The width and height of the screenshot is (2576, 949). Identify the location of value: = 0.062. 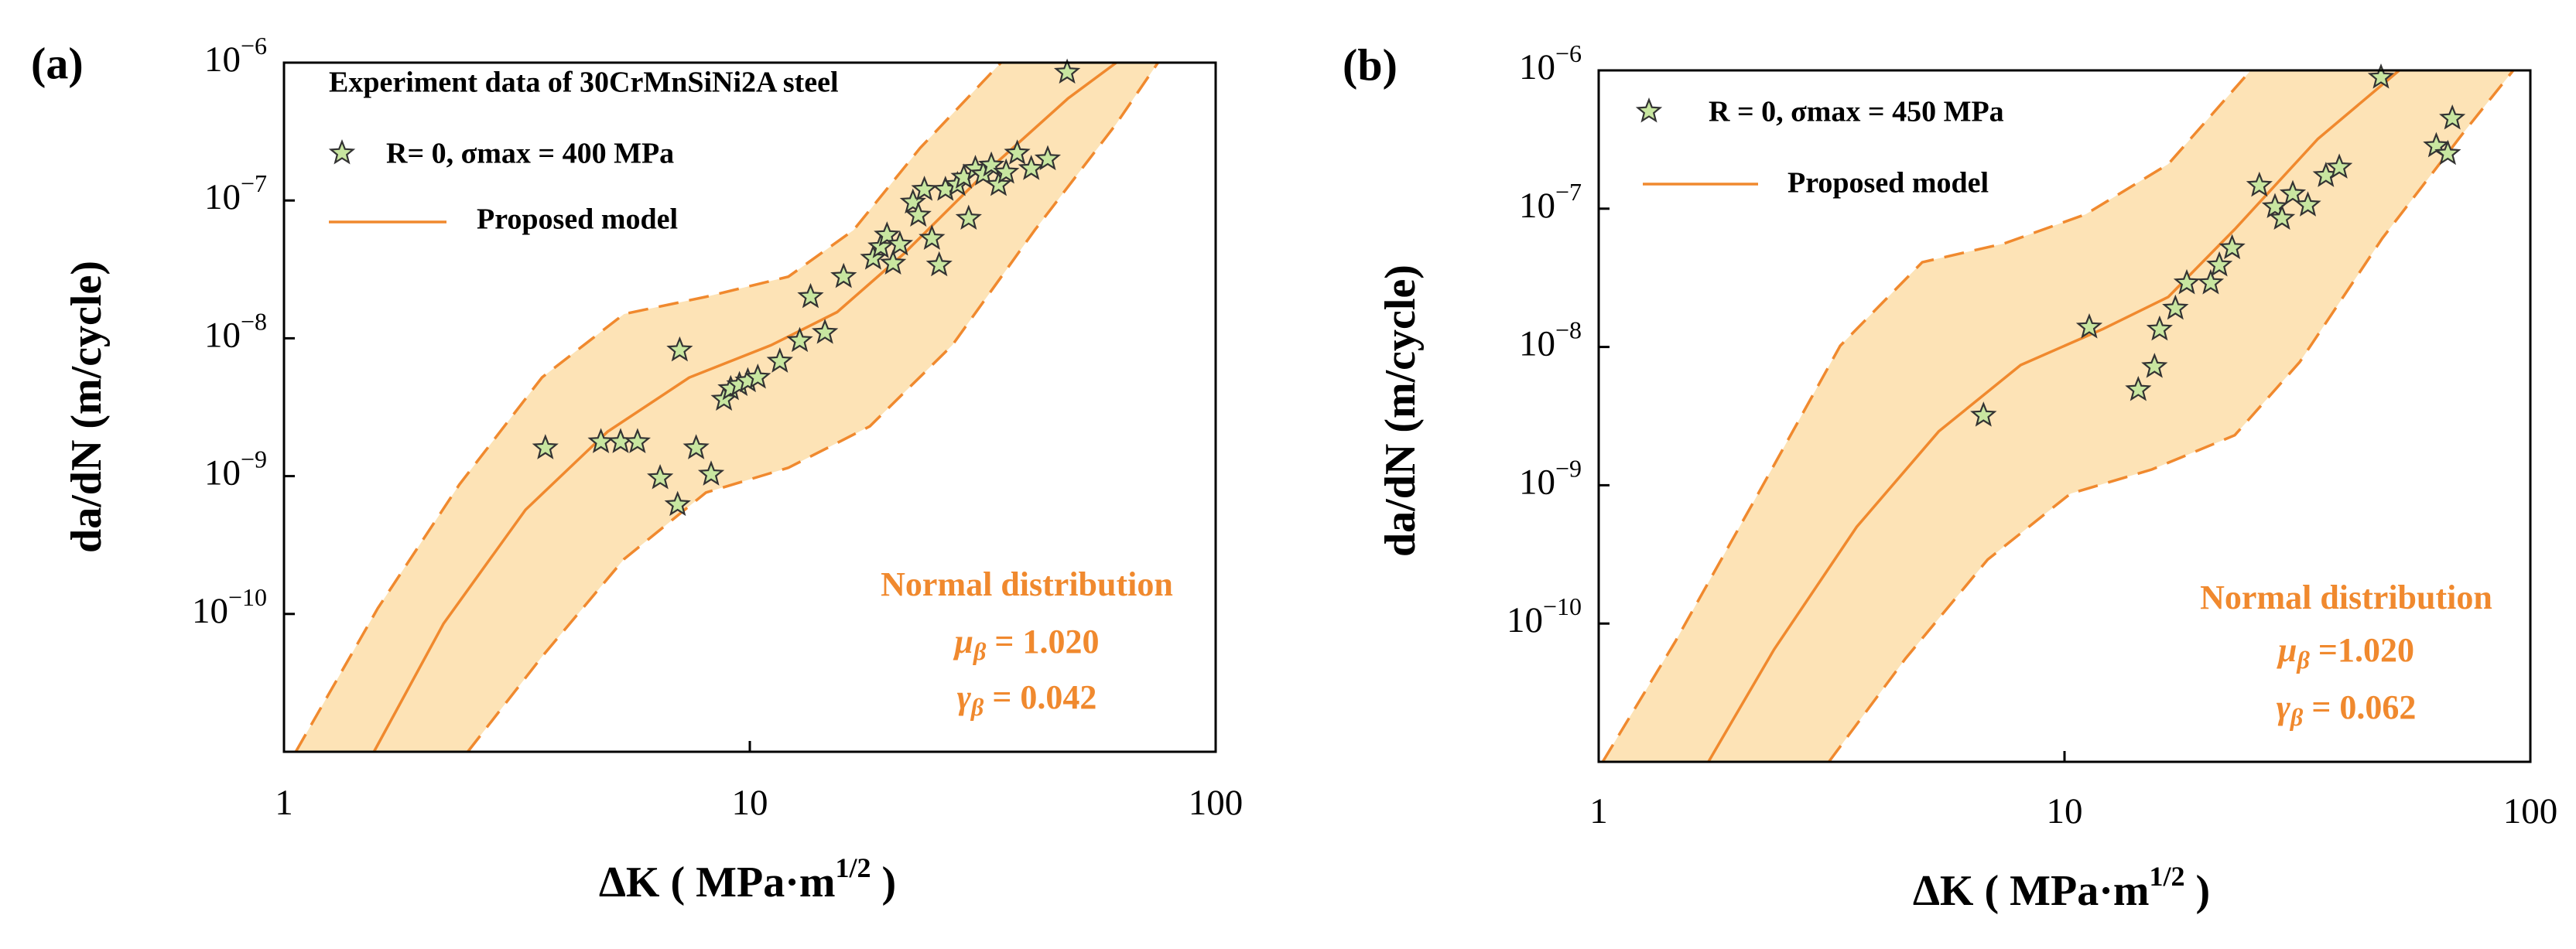
(2359, 707).